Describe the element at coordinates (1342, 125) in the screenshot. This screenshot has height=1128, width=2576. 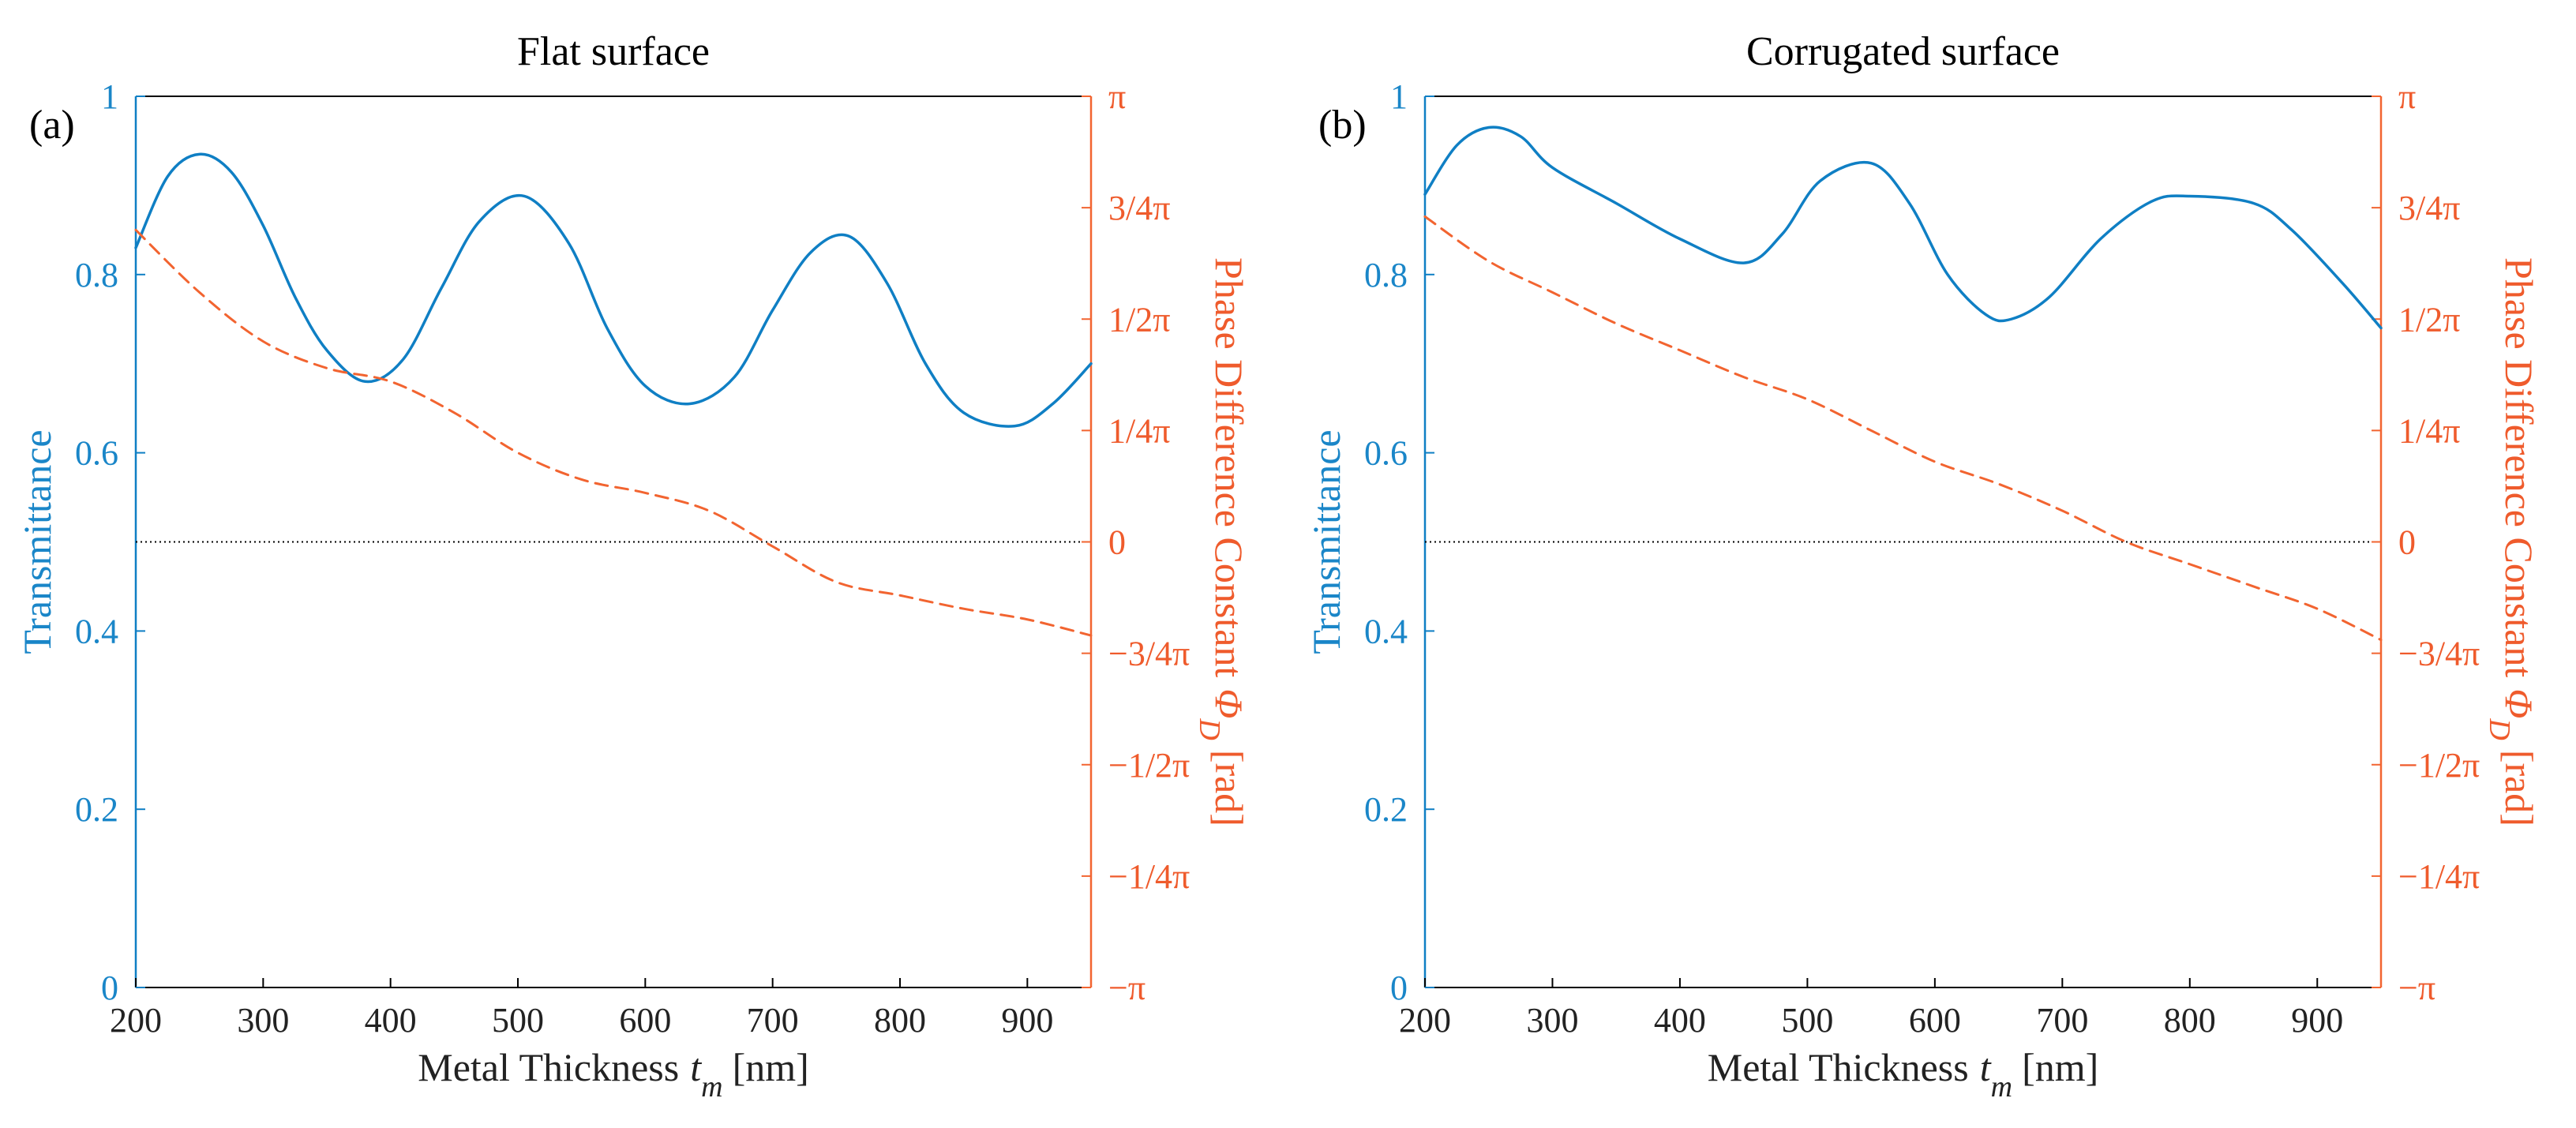
I see `panel-label: (b)` at that location.